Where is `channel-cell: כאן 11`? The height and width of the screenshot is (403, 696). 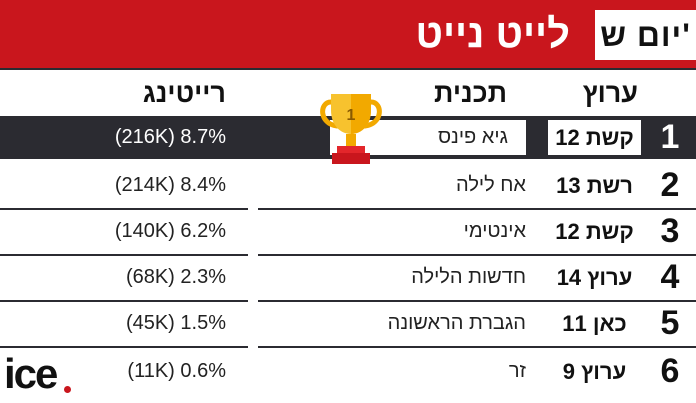
channel-cell: כאן 11 is located at coordinates (594, 323).